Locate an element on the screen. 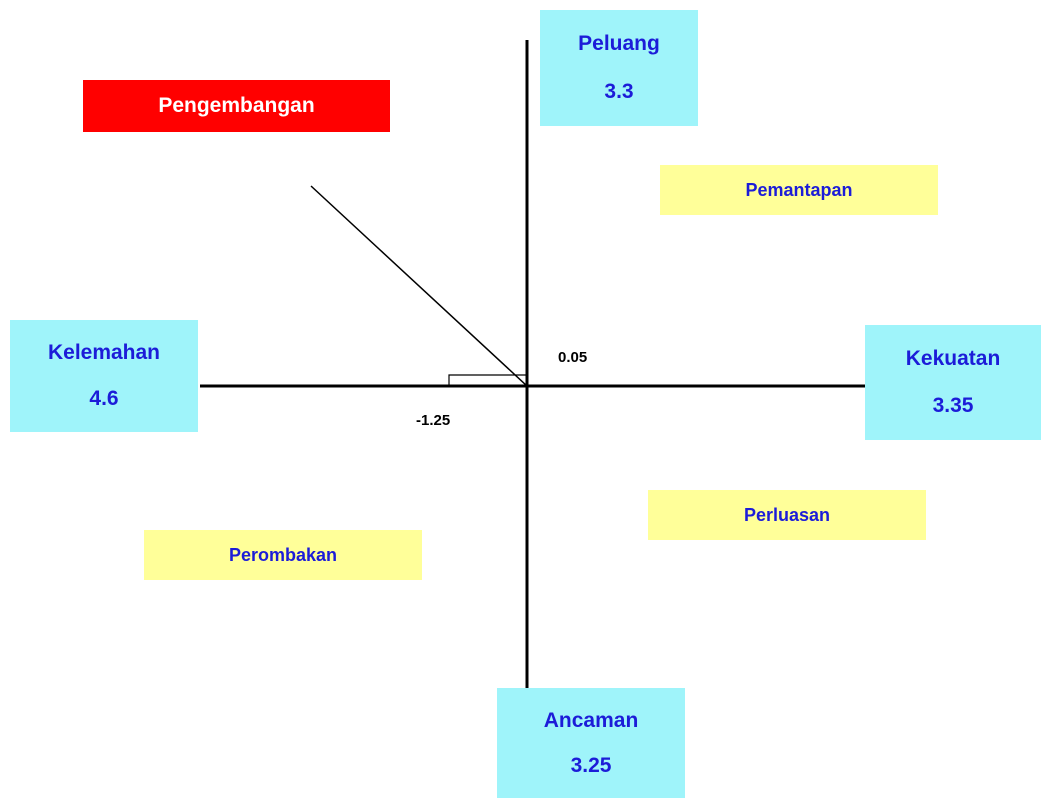 Image resolution: width=1044 pixels, height=800 pixels. y-coordinate: 0.05 is located at coordinates (573, 357).